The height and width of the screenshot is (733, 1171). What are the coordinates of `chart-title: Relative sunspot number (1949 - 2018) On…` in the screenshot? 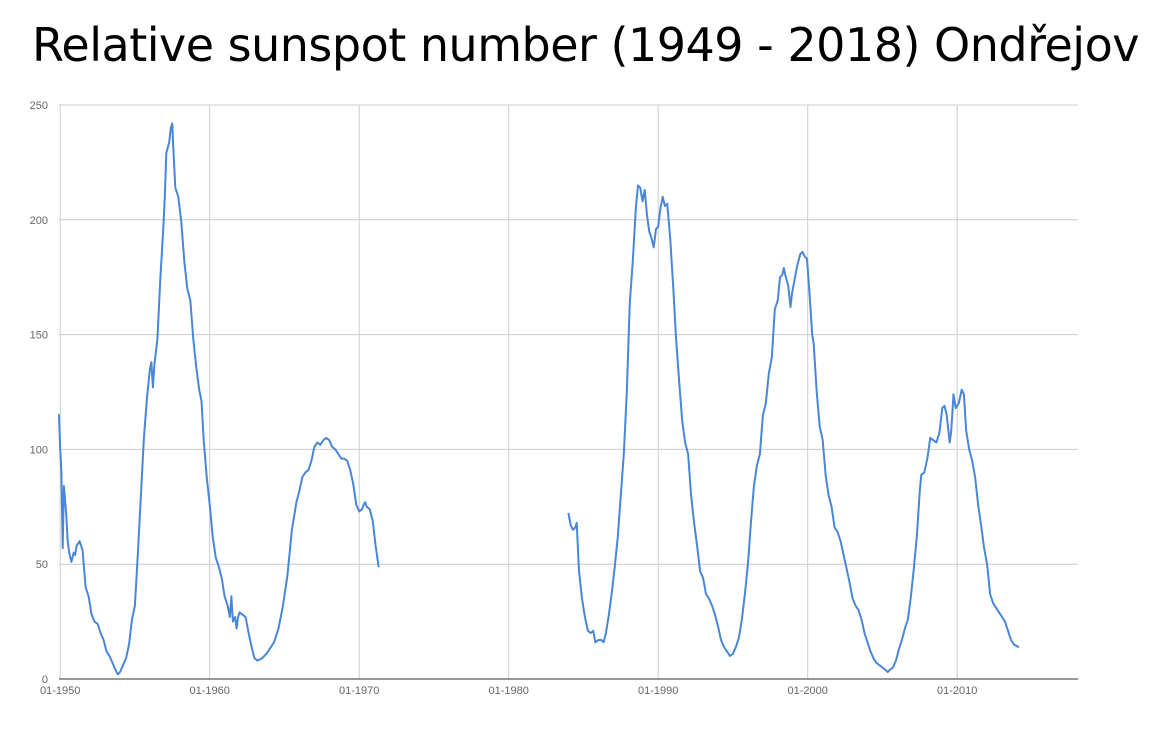 It's located at (585, 45).